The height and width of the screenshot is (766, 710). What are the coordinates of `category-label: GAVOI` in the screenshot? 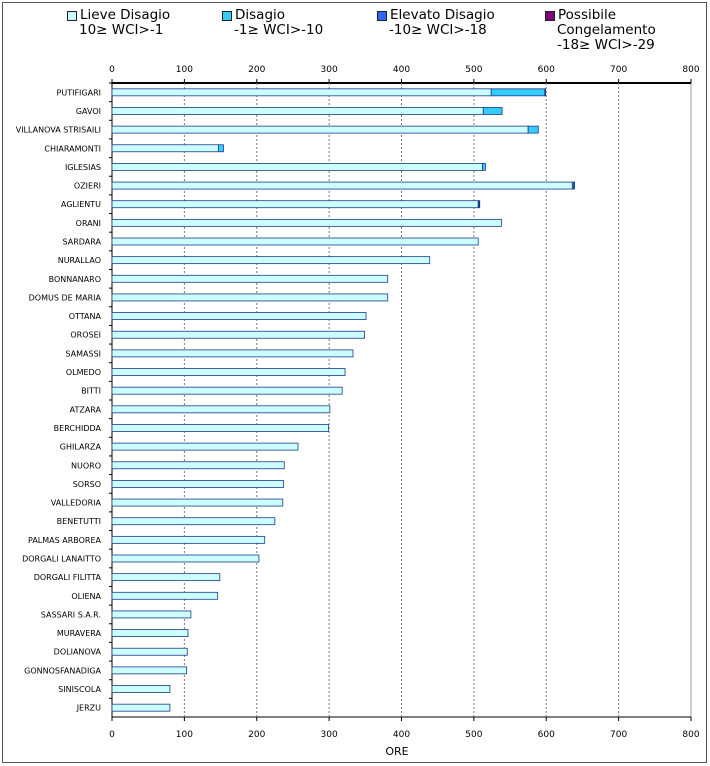 It's located at (88, 111).